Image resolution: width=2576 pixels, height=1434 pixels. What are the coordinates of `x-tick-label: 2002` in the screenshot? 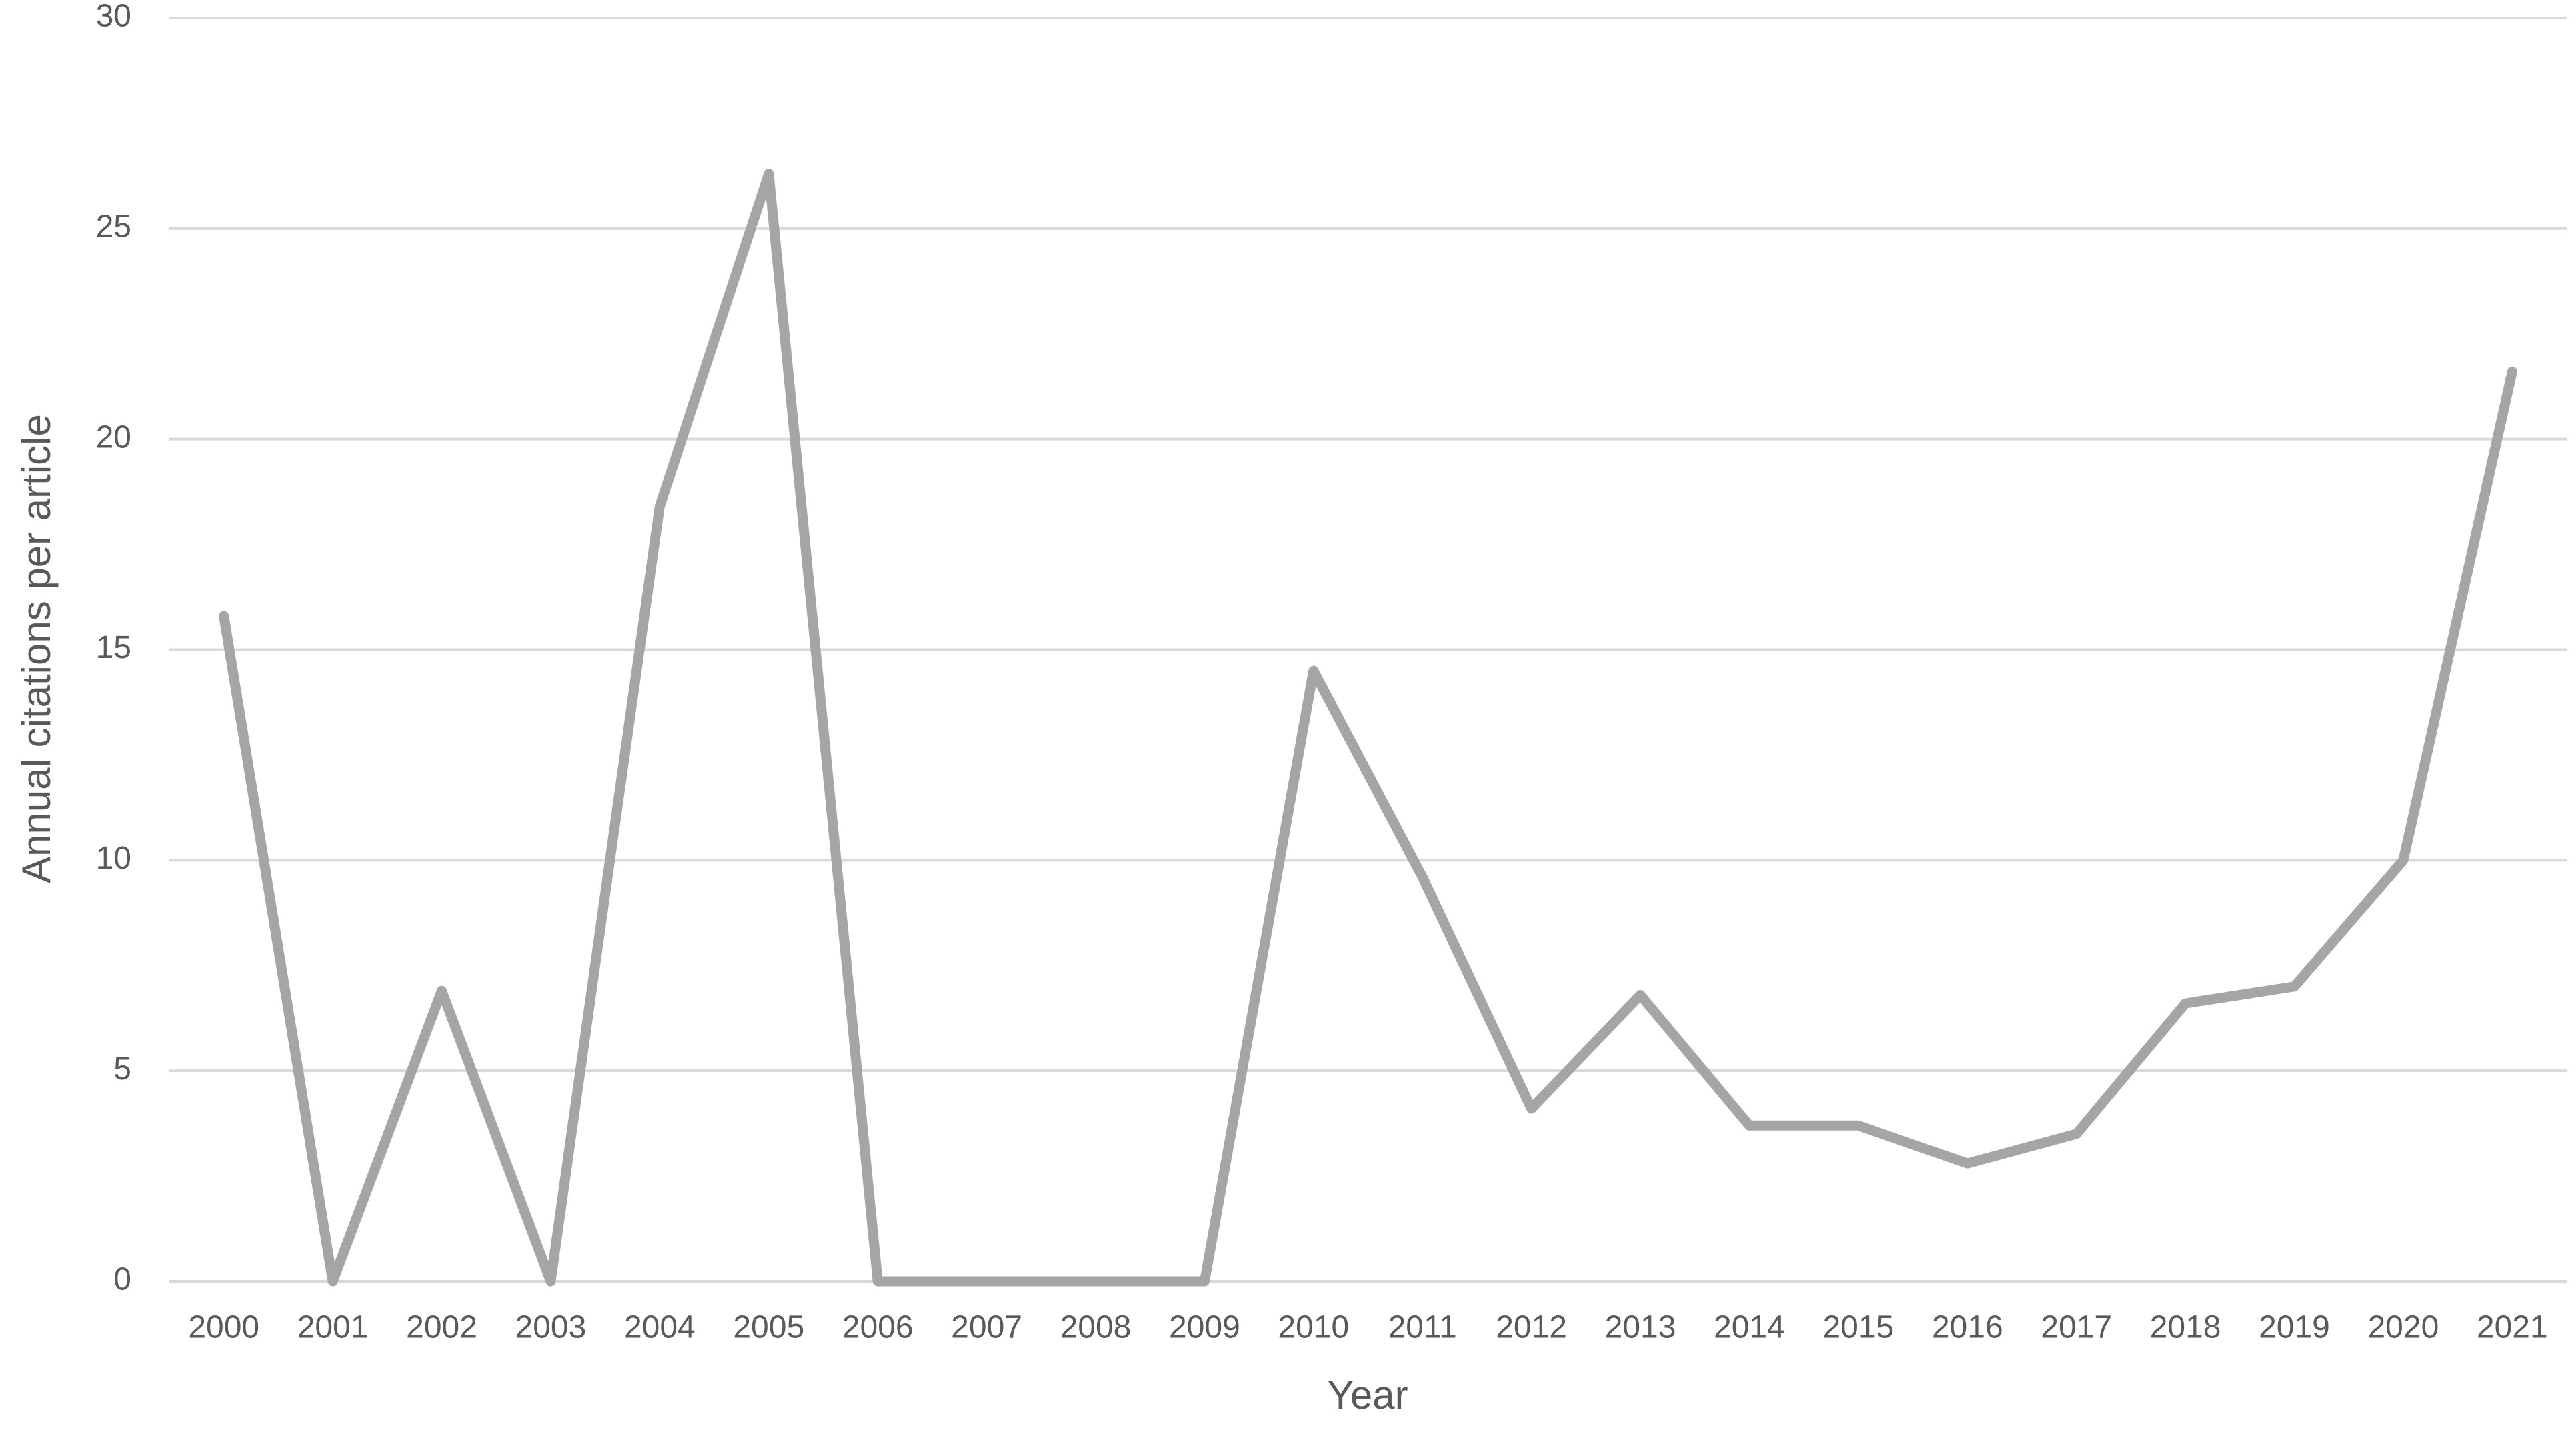 It's located at (441, 1327).